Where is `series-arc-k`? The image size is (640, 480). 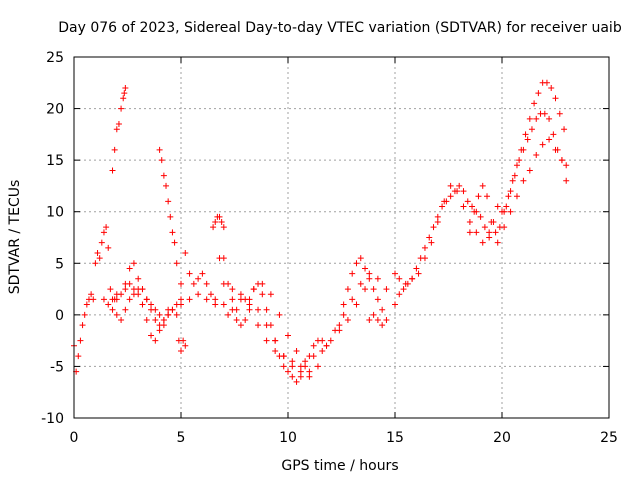
series-arc-k is located at coordinates (218, 222).